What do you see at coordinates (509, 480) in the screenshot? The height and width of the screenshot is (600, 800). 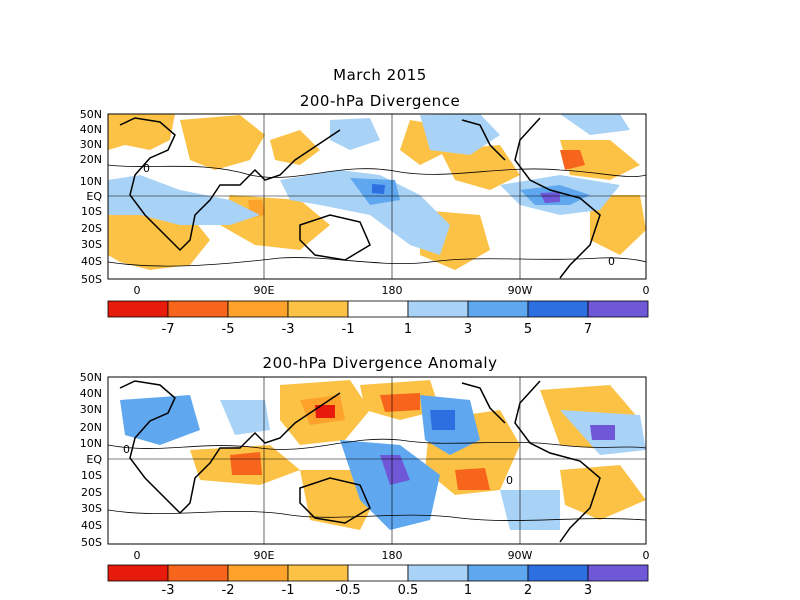 I see `bottom-contour-label-2: 0` at bounding box center [509, 480].